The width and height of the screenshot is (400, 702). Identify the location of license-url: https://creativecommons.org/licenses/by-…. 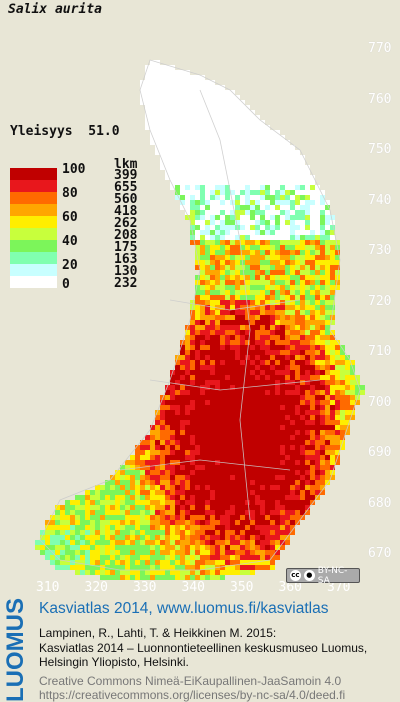
(192, 695).